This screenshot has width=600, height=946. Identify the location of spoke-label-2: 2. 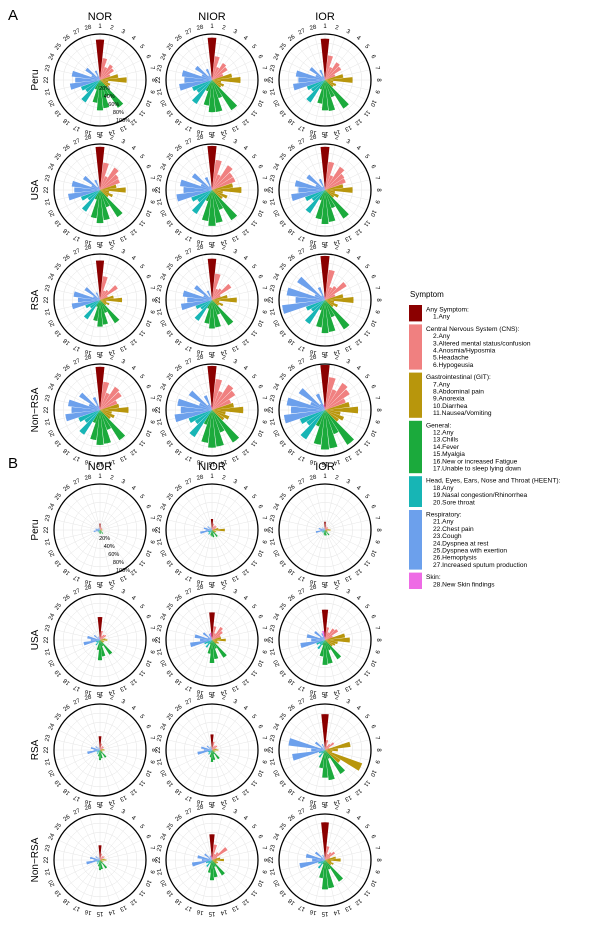
(223, 28).